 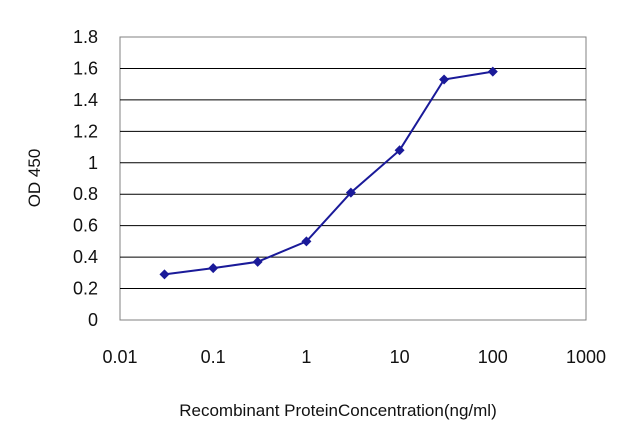 What do you see at coordinates (85, 131) in the screenshot?
I see `y-tick-label: 1.2` at bounding box center [85, 131].